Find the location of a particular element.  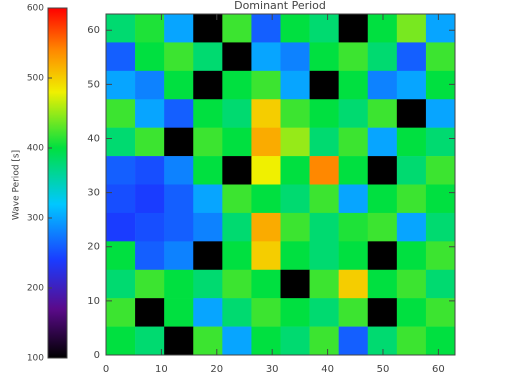

y-tick-label: 10 is located at coordinates (93, 301).